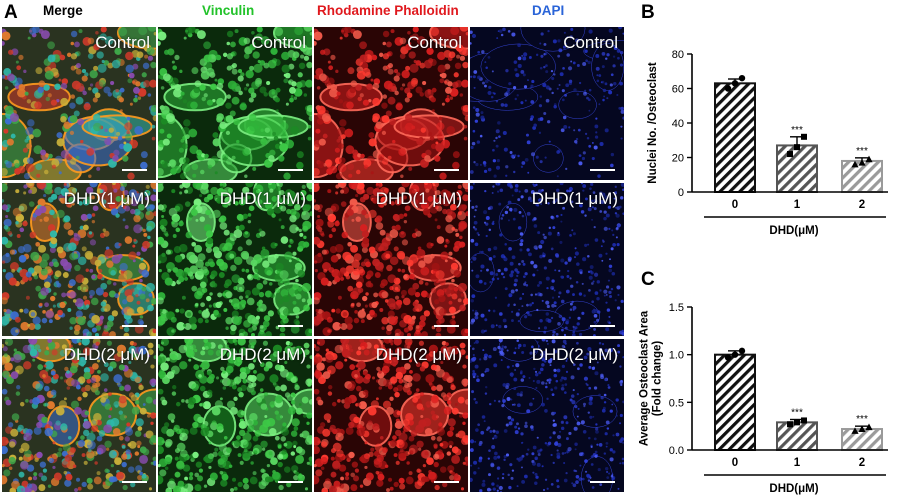 This screenshot has width=913, height=502. Describe the element at coordinates (235, 415) in the screenshot. I see `micrograph-green-row-3: DHD(2 μM)` at that location.